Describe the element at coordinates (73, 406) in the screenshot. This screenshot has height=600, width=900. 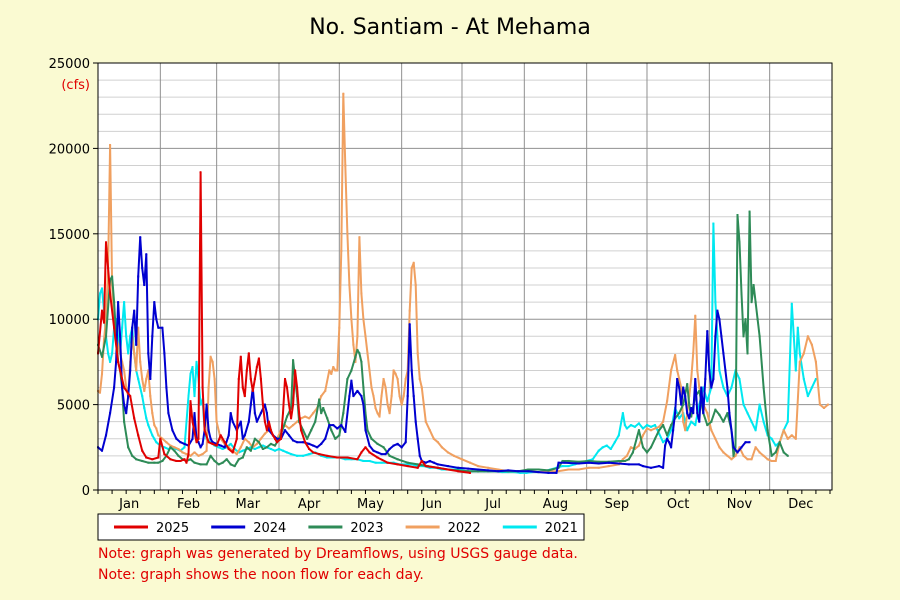
I see `y-tick-label: 5000` at that location.